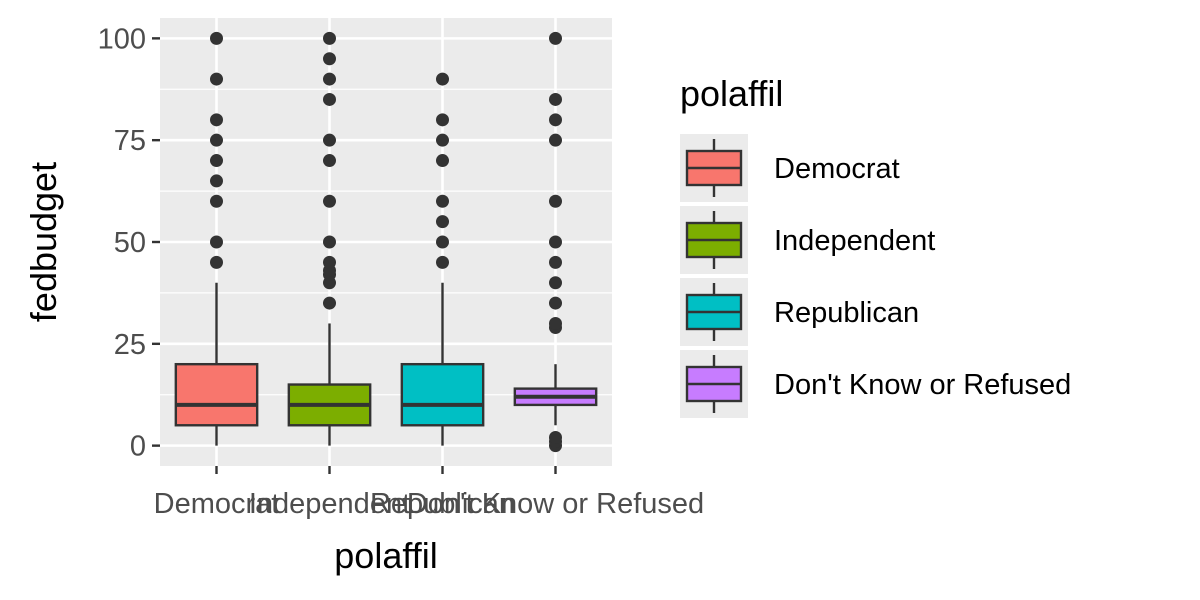  Describe the element at coordinates (130, 345) in the screenshot. I see `y-tick-label: 25` at that location.